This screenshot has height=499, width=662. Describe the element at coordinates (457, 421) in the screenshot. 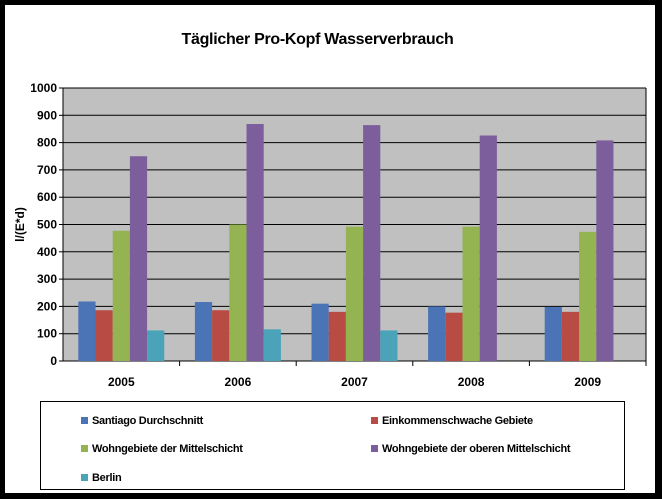

I see `legend-label: Einkommenschwache Gebiete` at that location.